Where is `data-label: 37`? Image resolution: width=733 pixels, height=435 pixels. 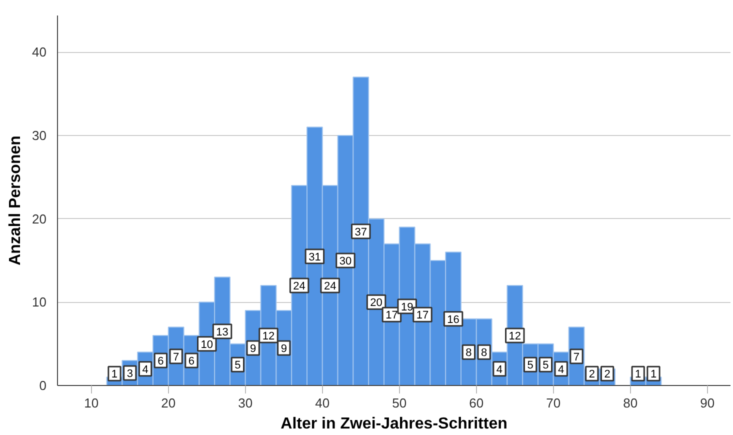
data-label: 37 is located at coordinates (361, 232).